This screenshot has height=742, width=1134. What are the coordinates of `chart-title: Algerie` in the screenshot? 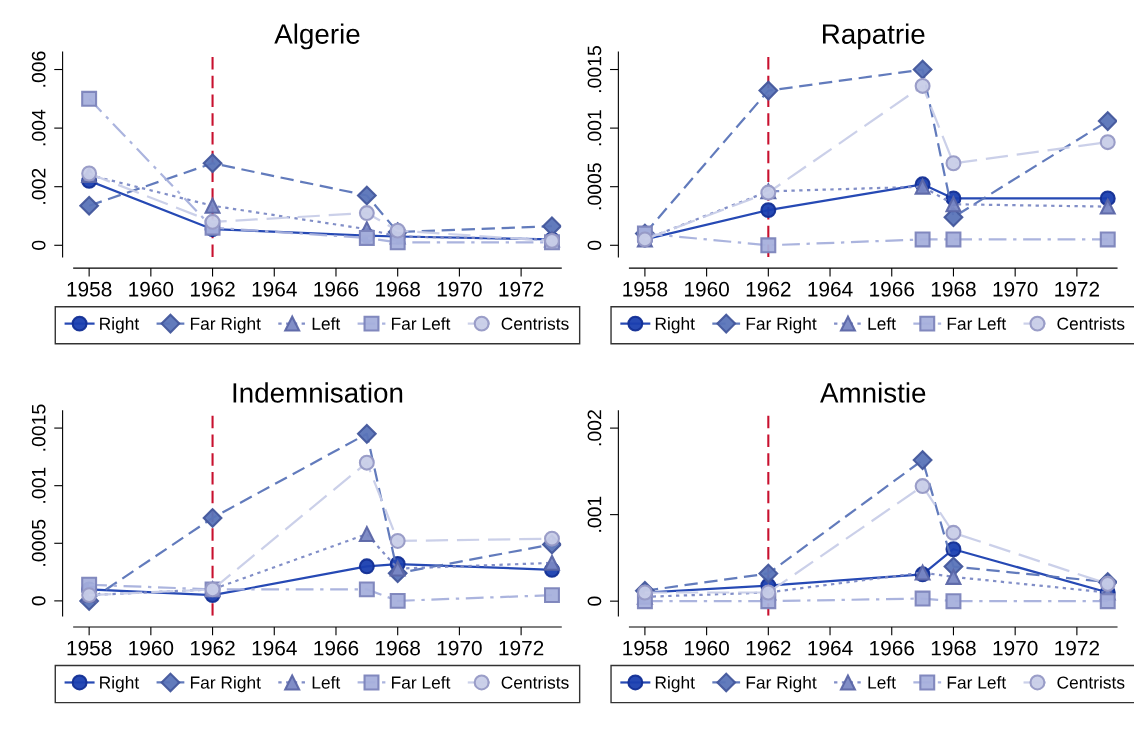 It's located at (317, 36).